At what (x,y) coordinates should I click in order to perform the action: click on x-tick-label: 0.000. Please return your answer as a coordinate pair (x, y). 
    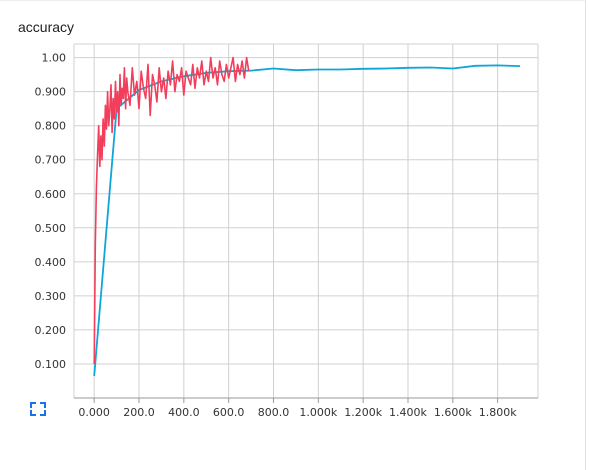
    Looking at the image, I should click on (94, 412).